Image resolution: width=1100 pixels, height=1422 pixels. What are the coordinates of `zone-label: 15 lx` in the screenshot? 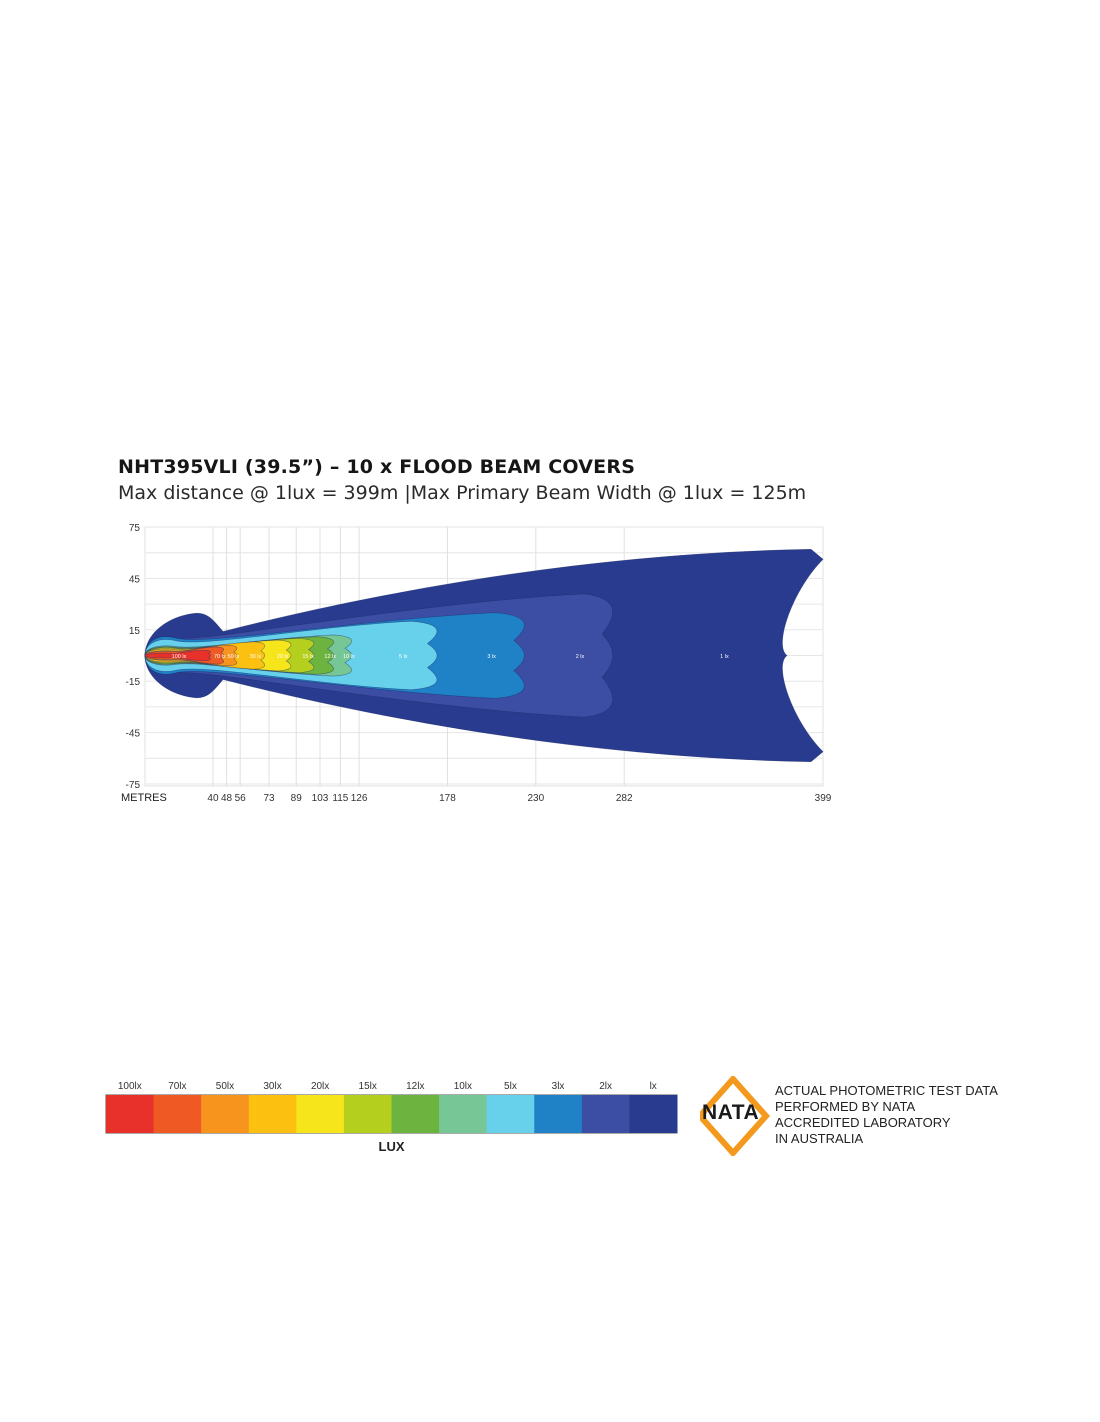 It's located at (308, 657).